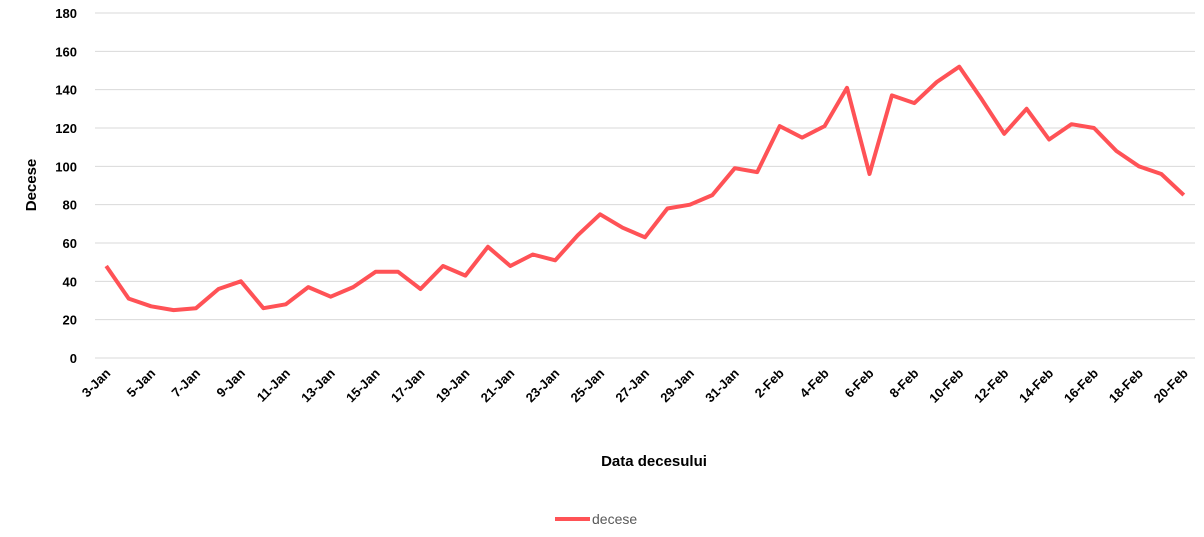 Image resolution: width=1204 pixels, height=537 pixels. What do you see at coordinates (543, 385) in the screenshot?
I see `x-tick-label: 23-Jan` at bounding box center [543, 385].